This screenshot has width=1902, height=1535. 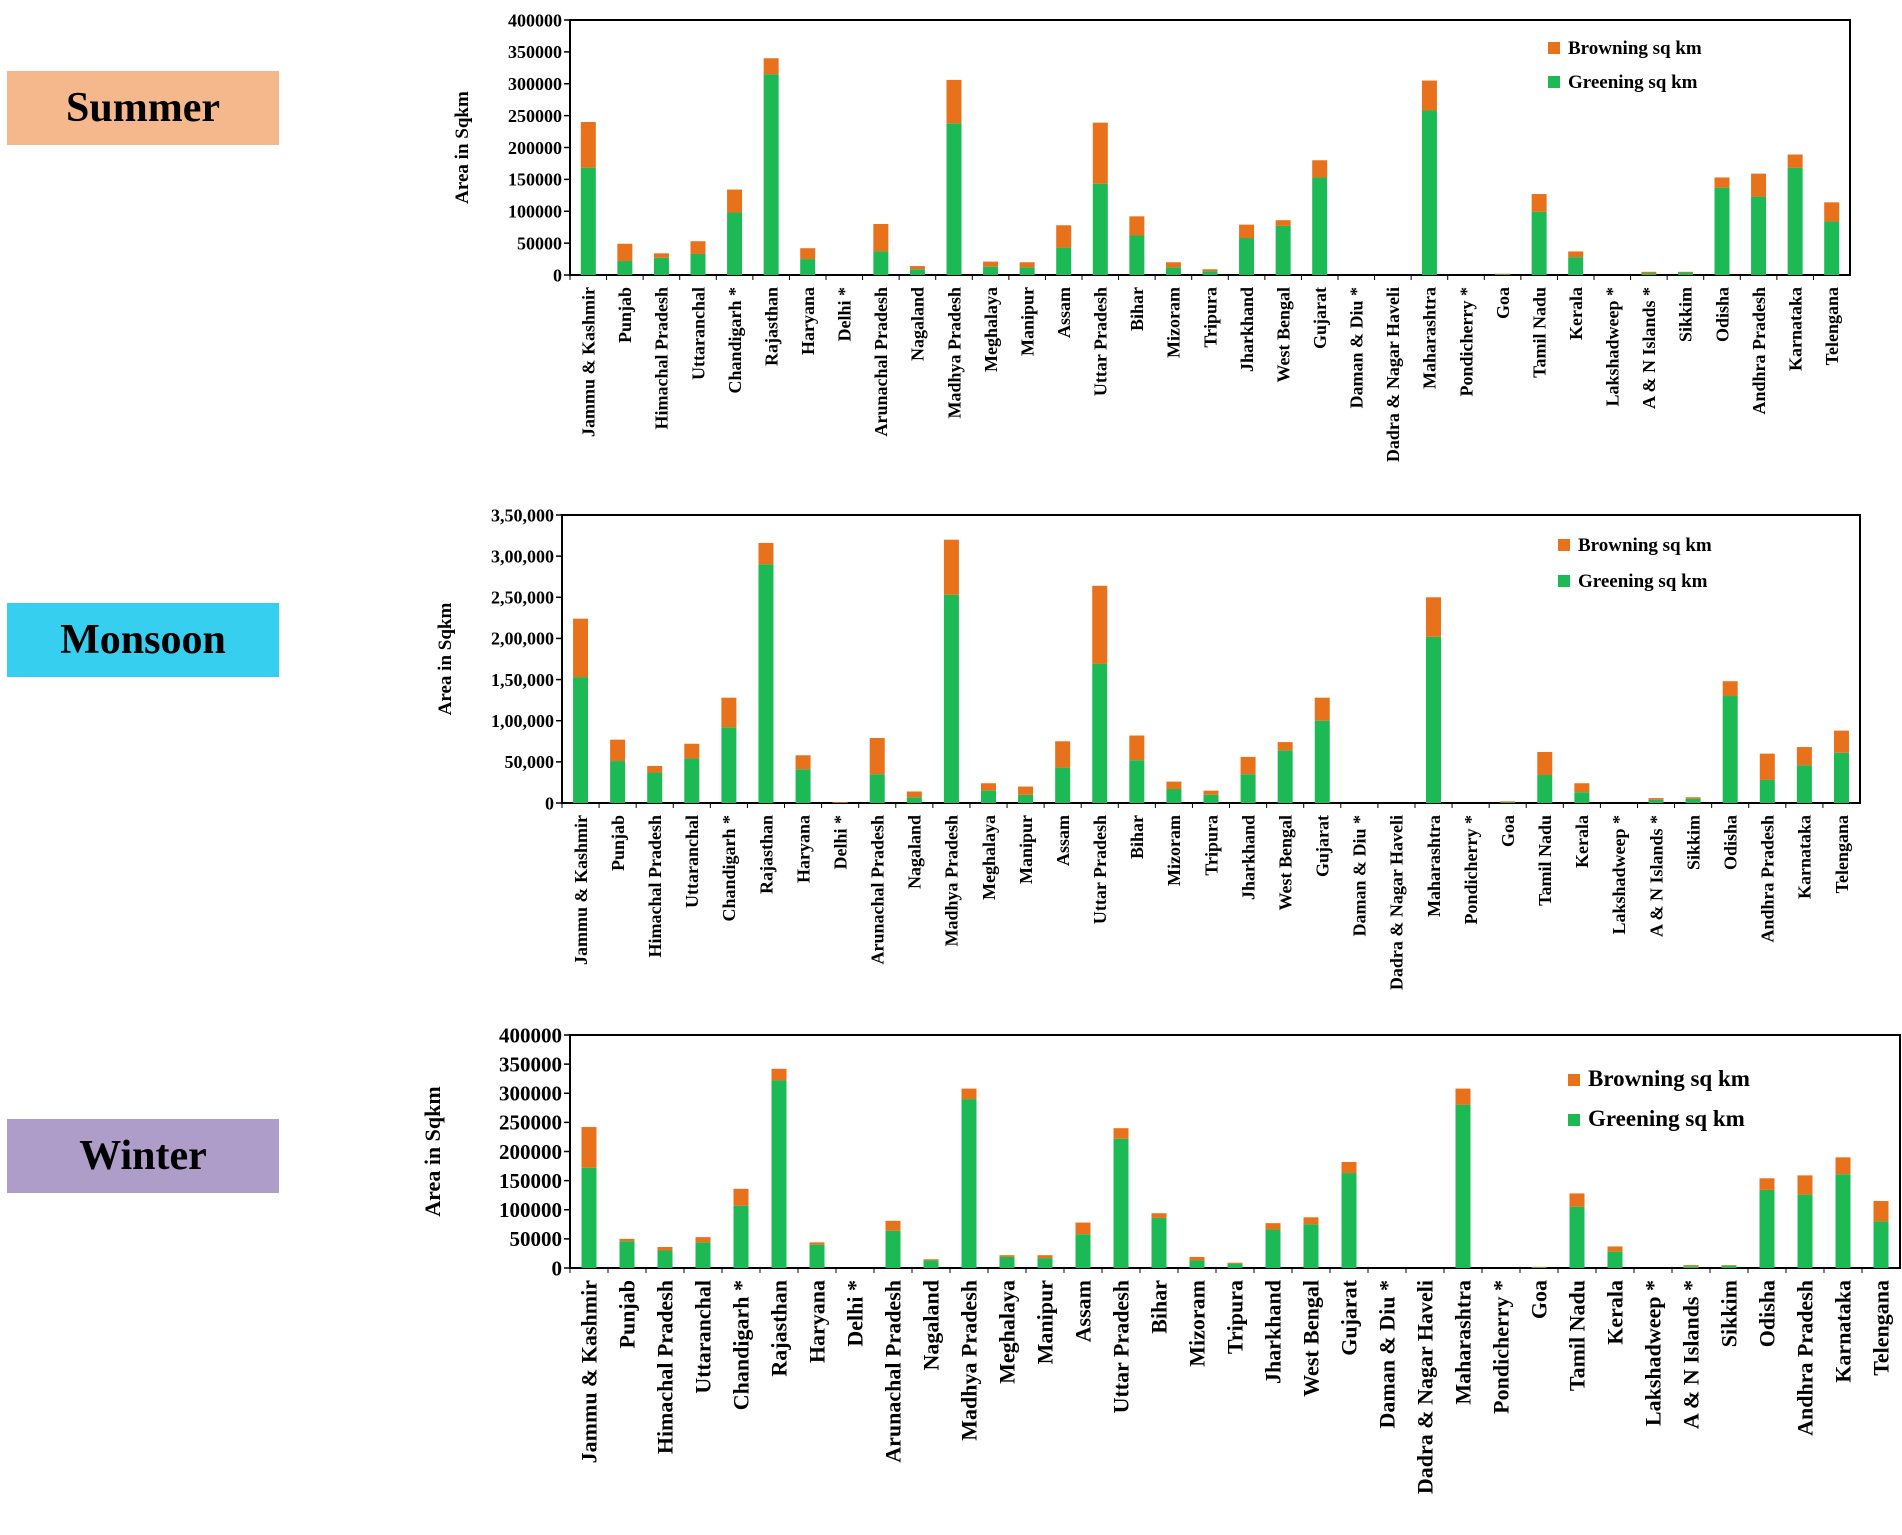 I want to click on x-category-label: Jammu & Kashmir, so click(x=589, y=1372).